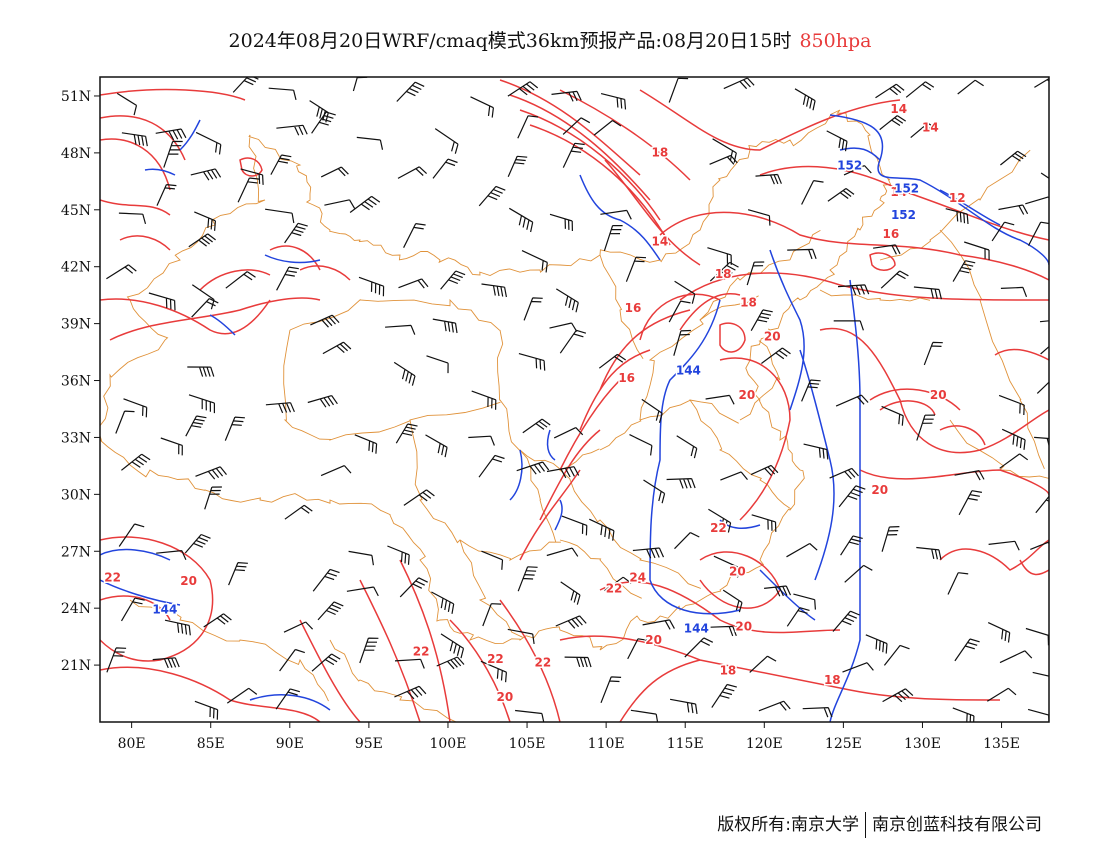  What do you see at coordinates (922, 744) in the screenshot?
I see `lon-tick-label: 130E` at bounding box center [922, 744].